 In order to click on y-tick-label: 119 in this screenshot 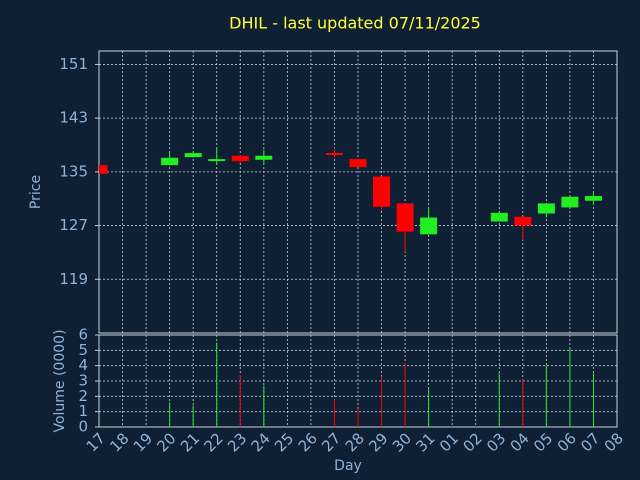, I will do `click(73, 279)`.